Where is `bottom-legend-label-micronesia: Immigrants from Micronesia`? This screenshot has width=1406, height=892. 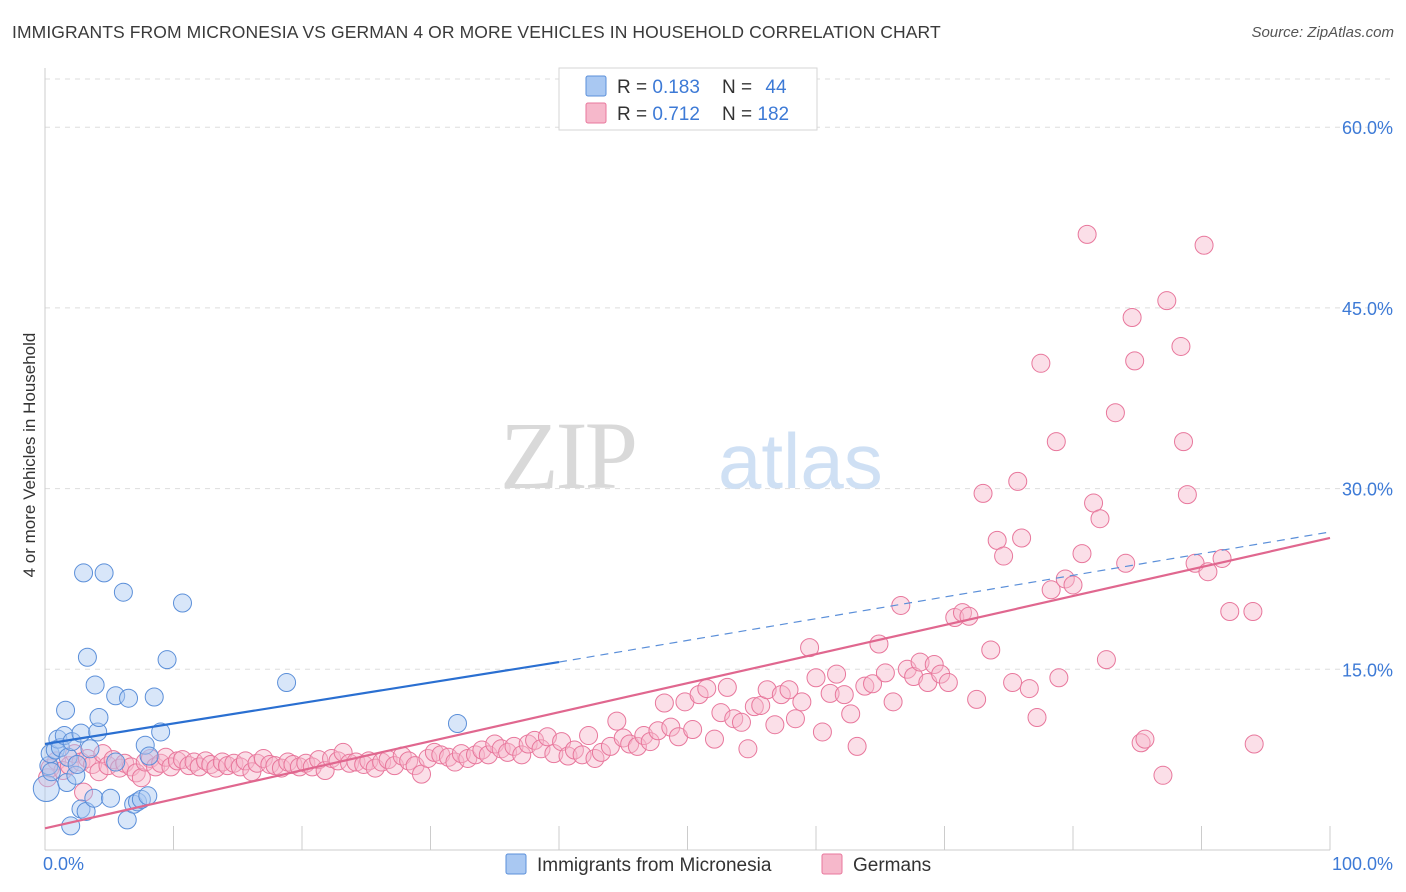 bottom-legend-label-micronesia: Immigrants from Micronesia is located at coordinates (654, 865).